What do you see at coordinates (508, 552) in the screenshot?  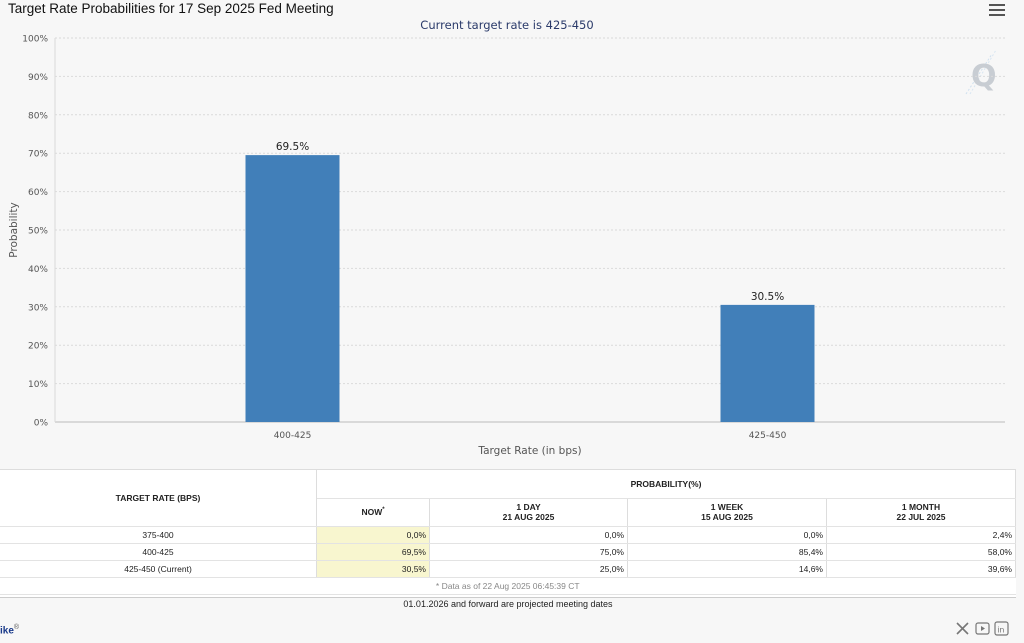 I see `table-row: 400-425 69,5% 75,0% 85,4% 58,0%` at bounding box center [508, 552].